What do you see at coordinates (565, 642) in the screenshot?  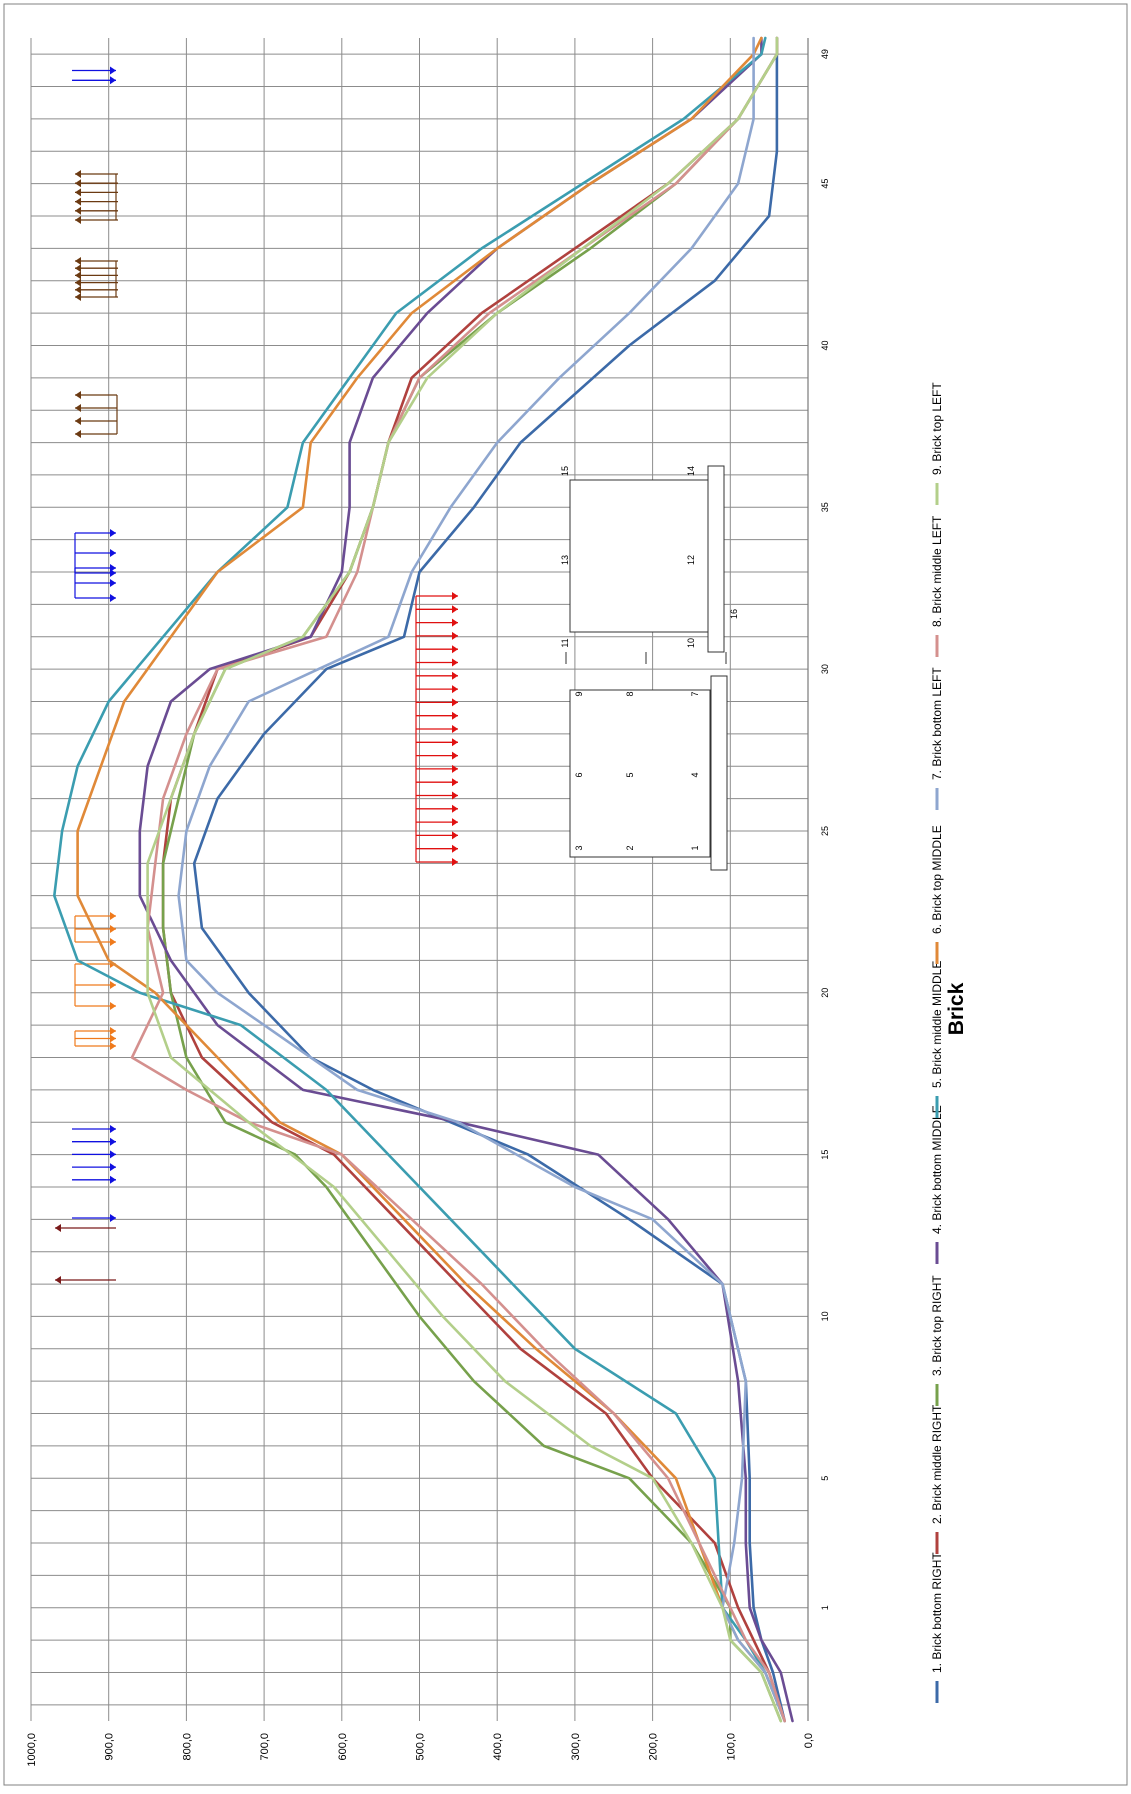 I see `inset-position-label: 11` at bounding box center [565, 642].